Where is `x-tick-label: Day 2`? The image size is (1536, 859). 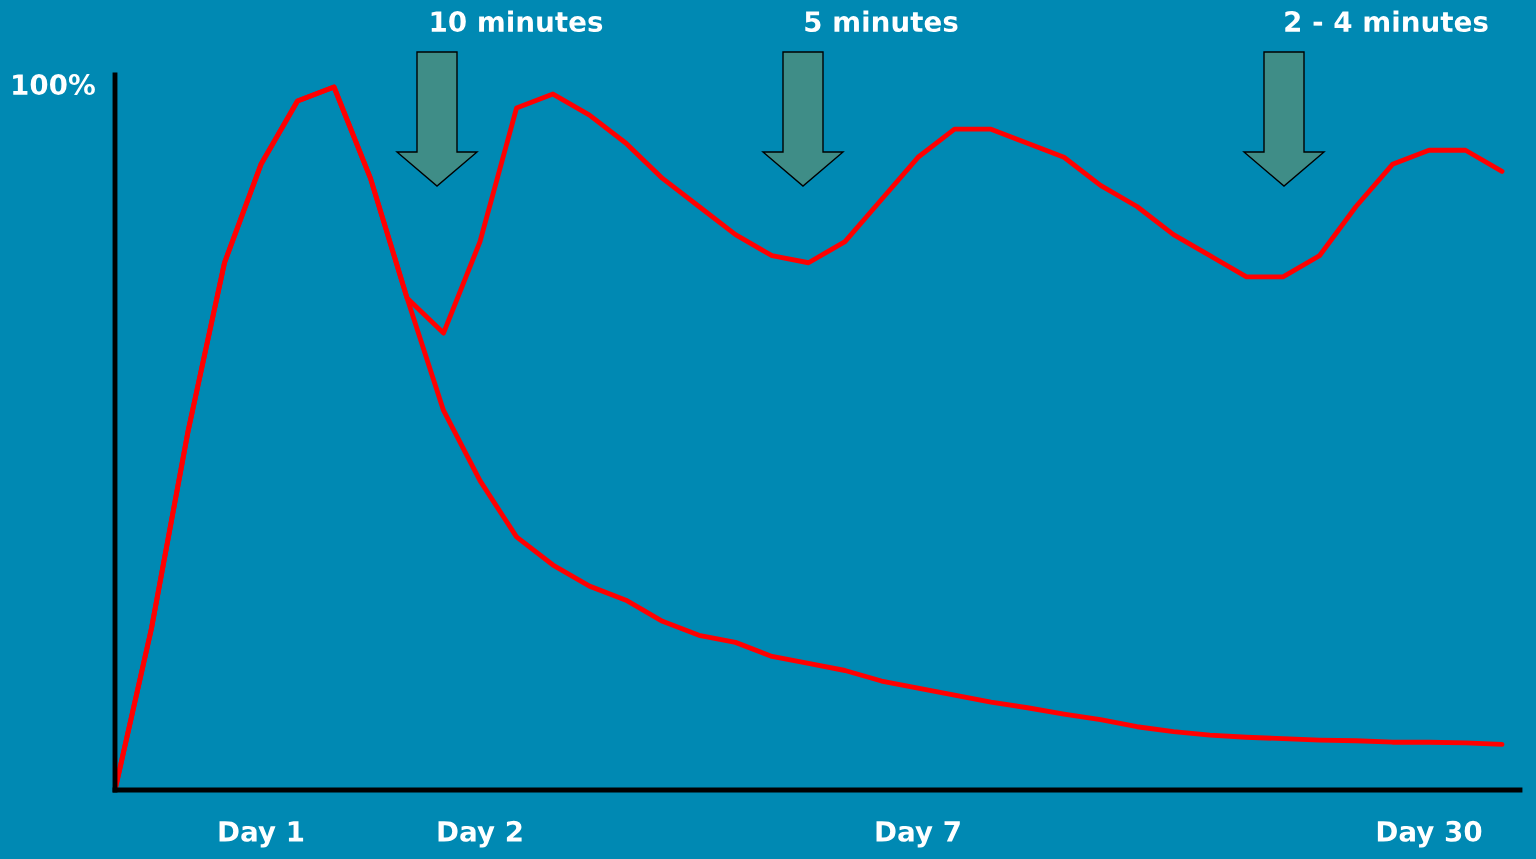
x-tick-label: Day 2 is located at coordinates (480, 834).